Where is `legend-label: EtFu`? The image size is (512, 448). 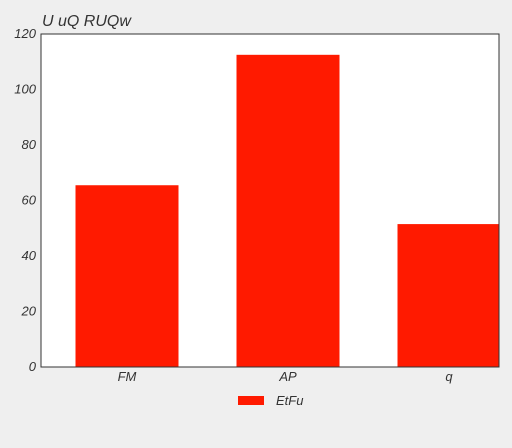
legend-label: EtFu is located at coordinates (289, 400).